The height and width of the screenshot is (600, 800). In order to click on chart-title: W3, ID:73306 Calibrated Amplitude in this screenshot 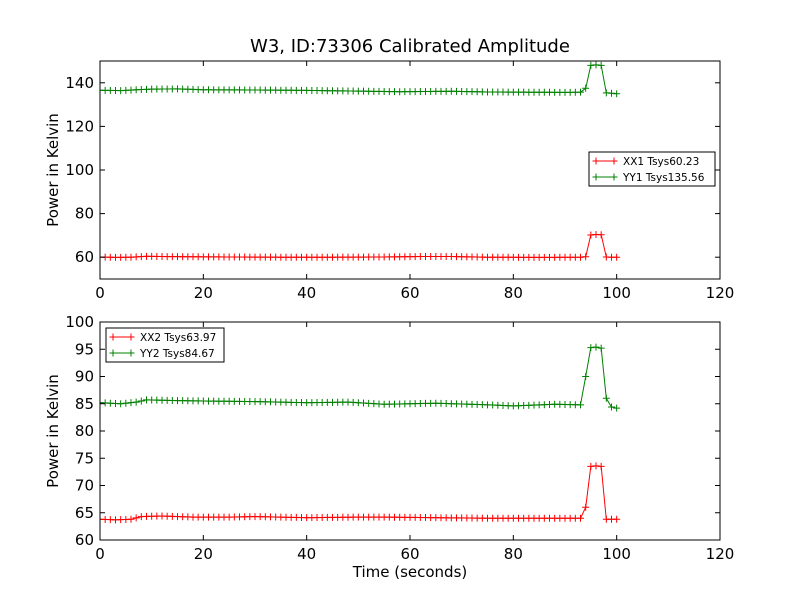, I will do `click(410, 46)`.